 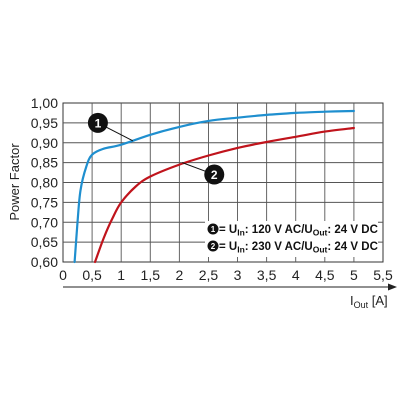 I want to click on y-tick-label: 0,70, so click(x=44, y=222).